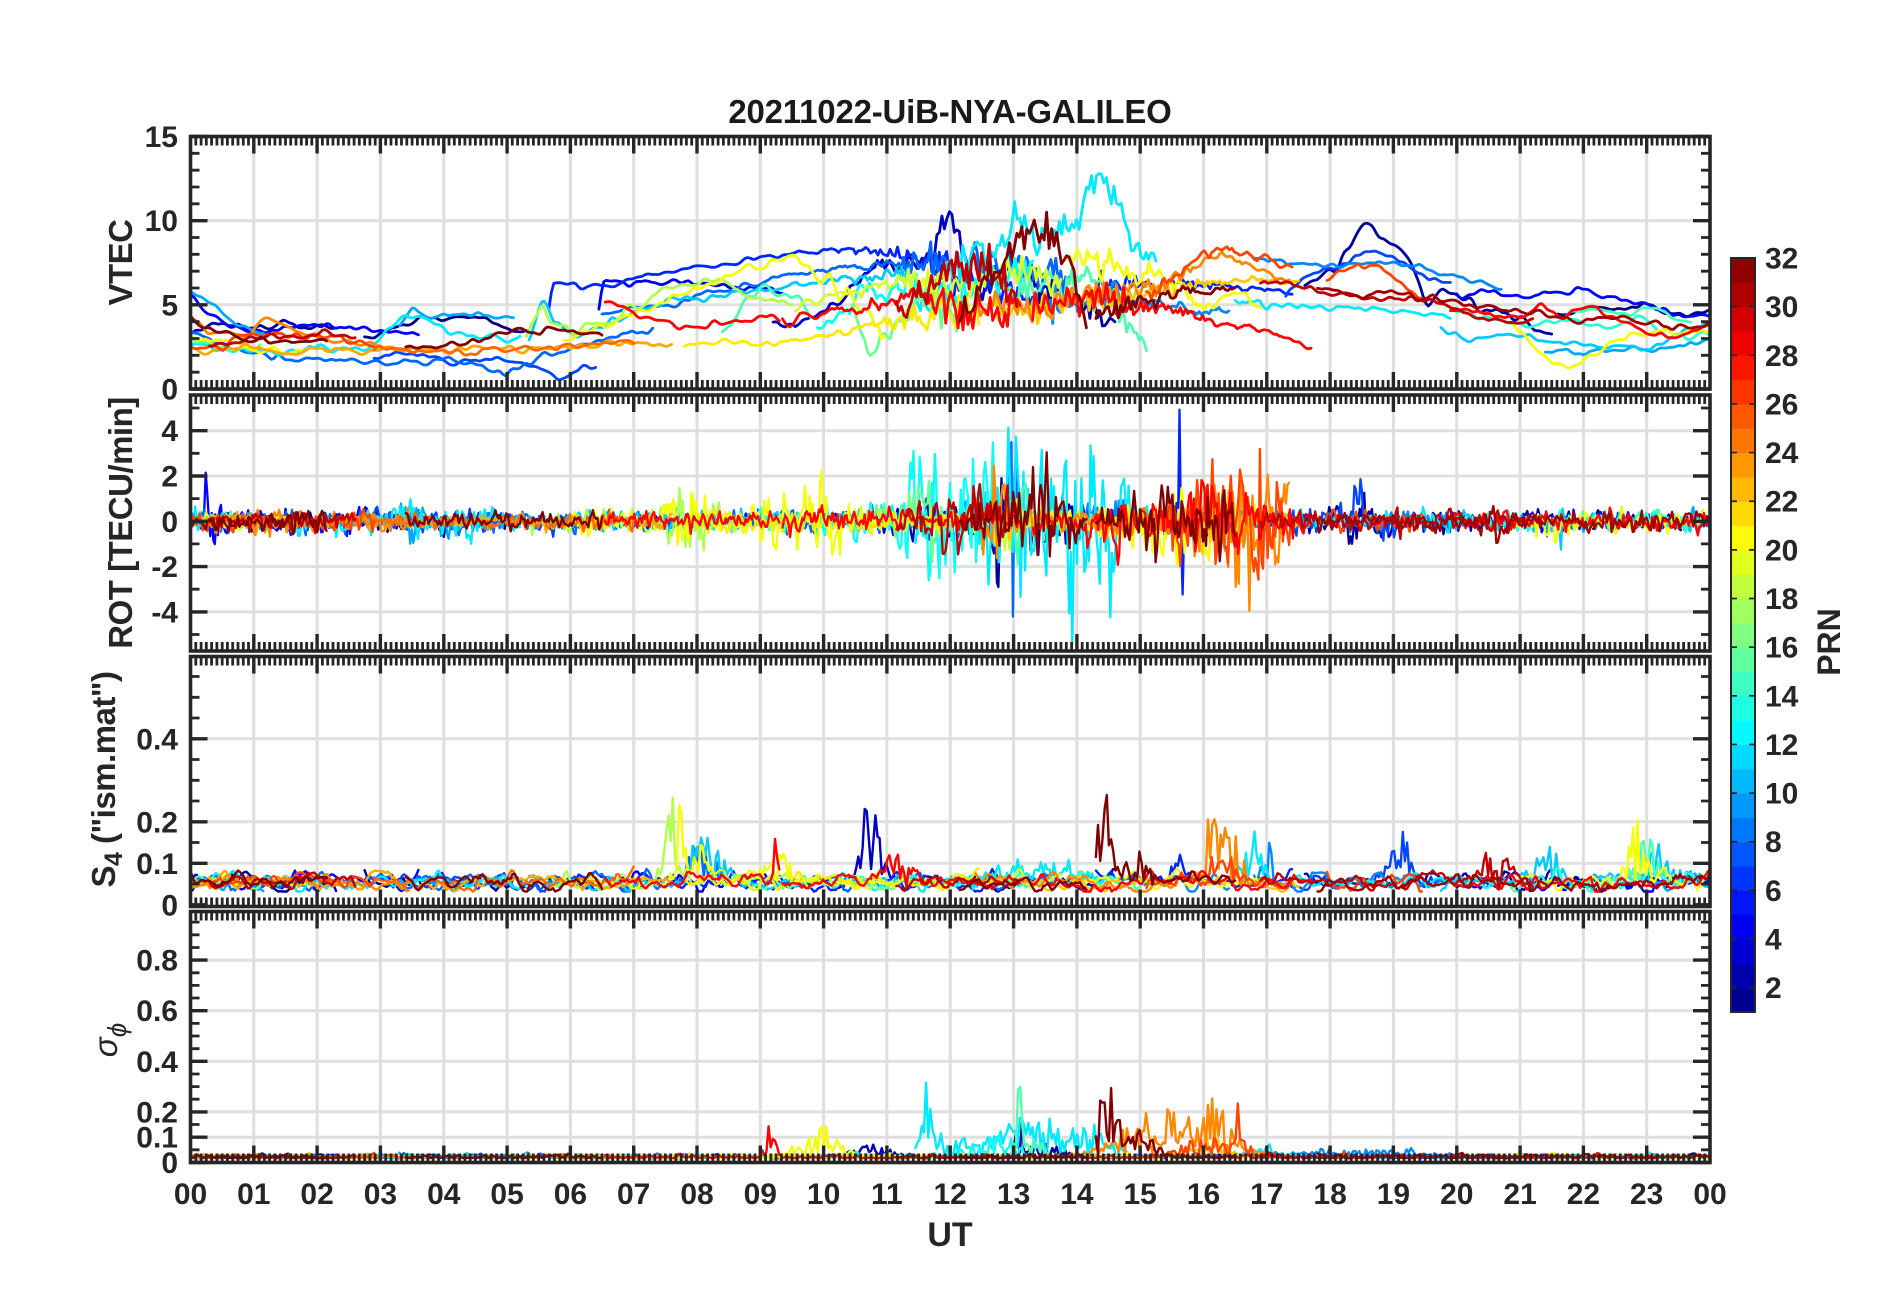 This screenshot has height=1292, width=1902. Describe the element at coordinates (1393, 1194) in the screenshot. I see `svg-text: 19` at that location.